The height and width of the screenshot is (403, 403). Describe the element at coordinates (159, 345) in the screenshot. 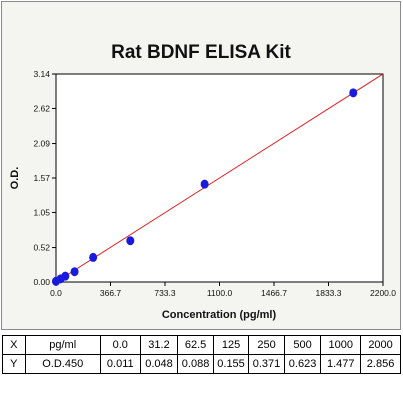

I see `table-cell: 31.2` at that location.